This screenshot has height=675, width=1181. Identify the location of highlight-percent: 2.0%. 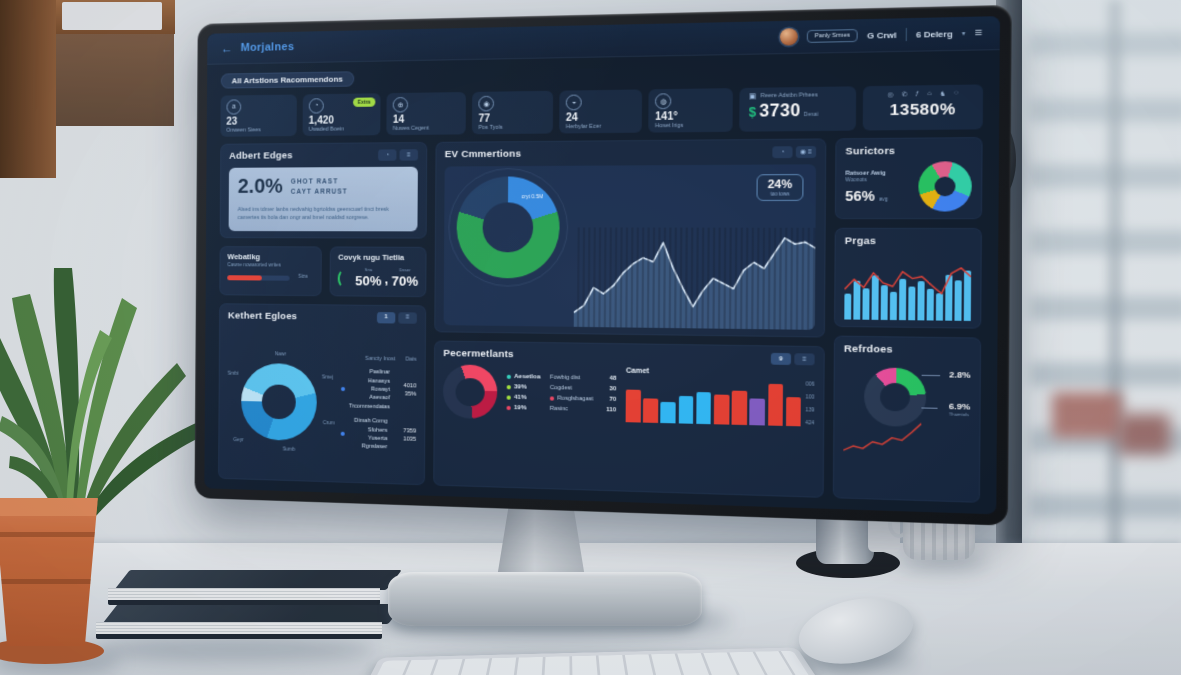
(260, 186).